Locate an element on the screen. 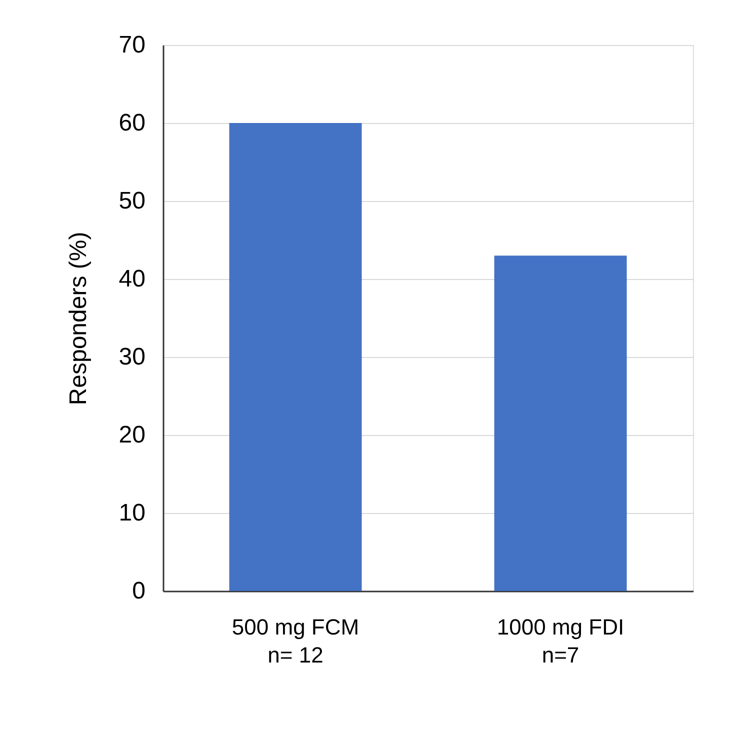 The image size is (750, 731). y-tick-label: 20 is located at coordinates (132, 435).